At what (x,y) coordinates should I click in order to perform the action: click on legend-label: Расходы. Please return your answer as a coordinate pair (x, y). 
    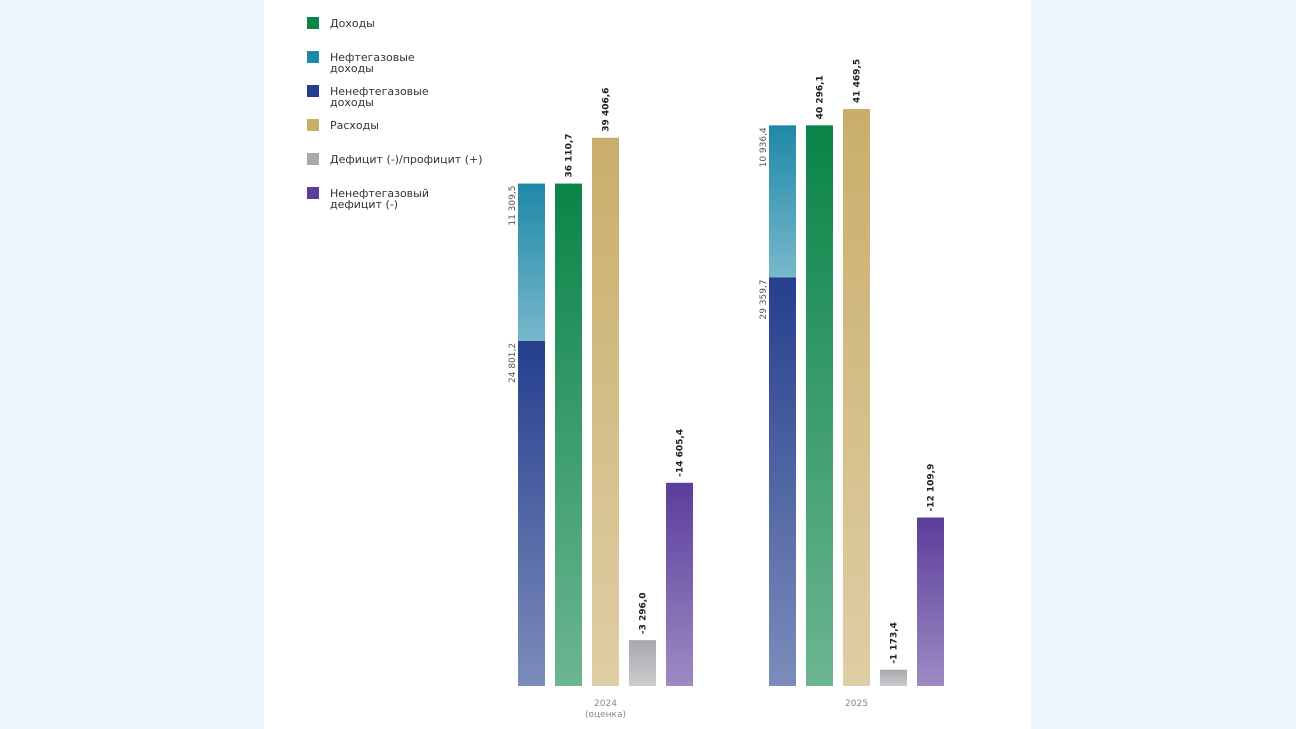
    Looking at the image, I should click on (354, 125).